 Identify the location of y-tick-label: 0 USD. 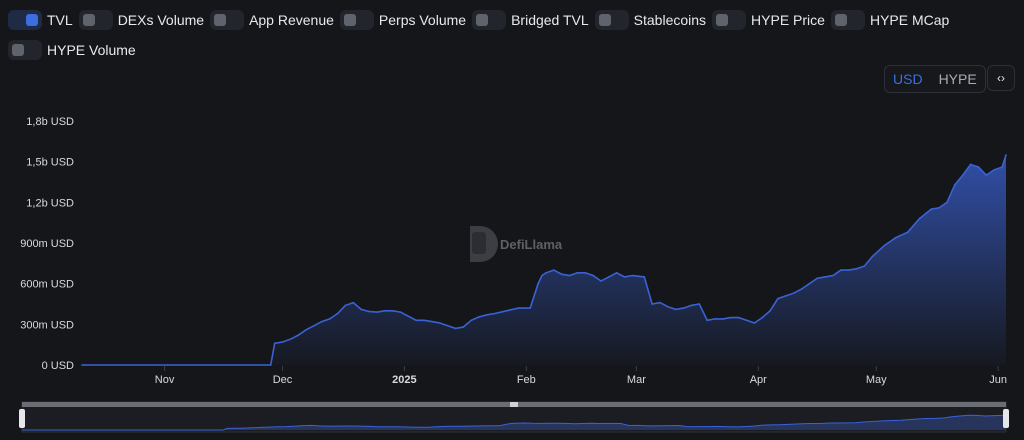
(58, 366).